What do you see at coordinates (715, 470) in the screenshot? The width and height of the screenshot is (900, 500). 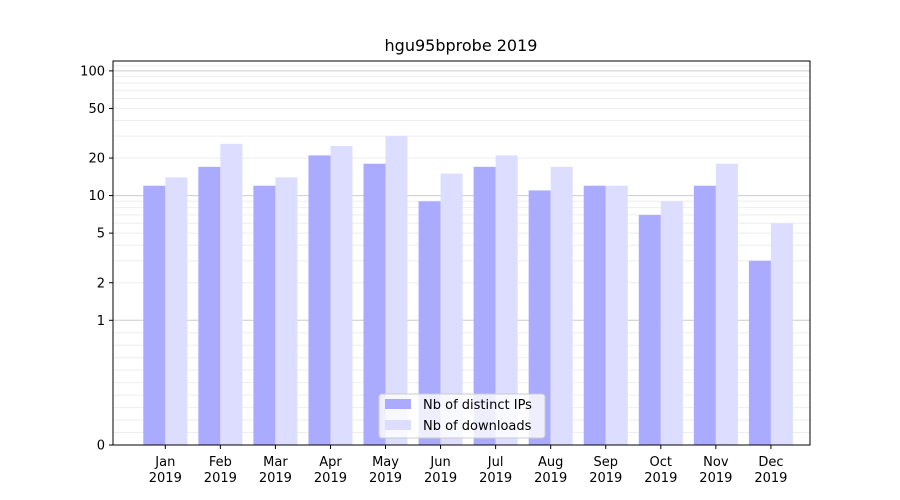 I see `x-tick-label: Nov 2019` at bounding box center [715, 470].